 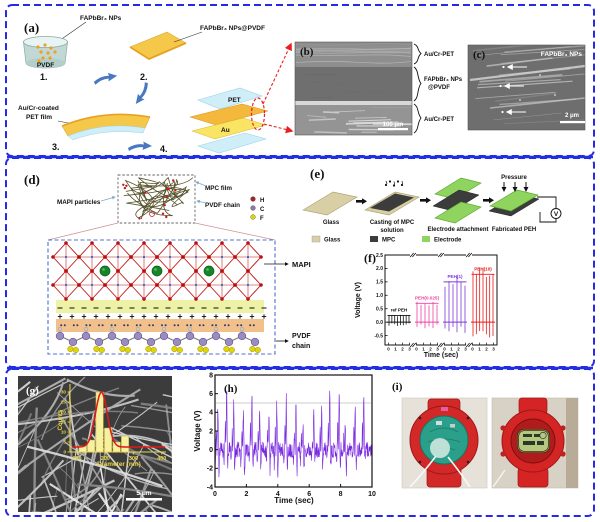 I want to click on step1-label: 1., so click(x=44, y=77).